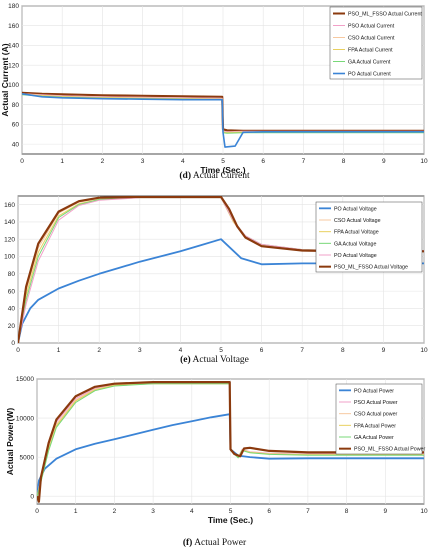  I want to click on series-group, so click(223, 119).